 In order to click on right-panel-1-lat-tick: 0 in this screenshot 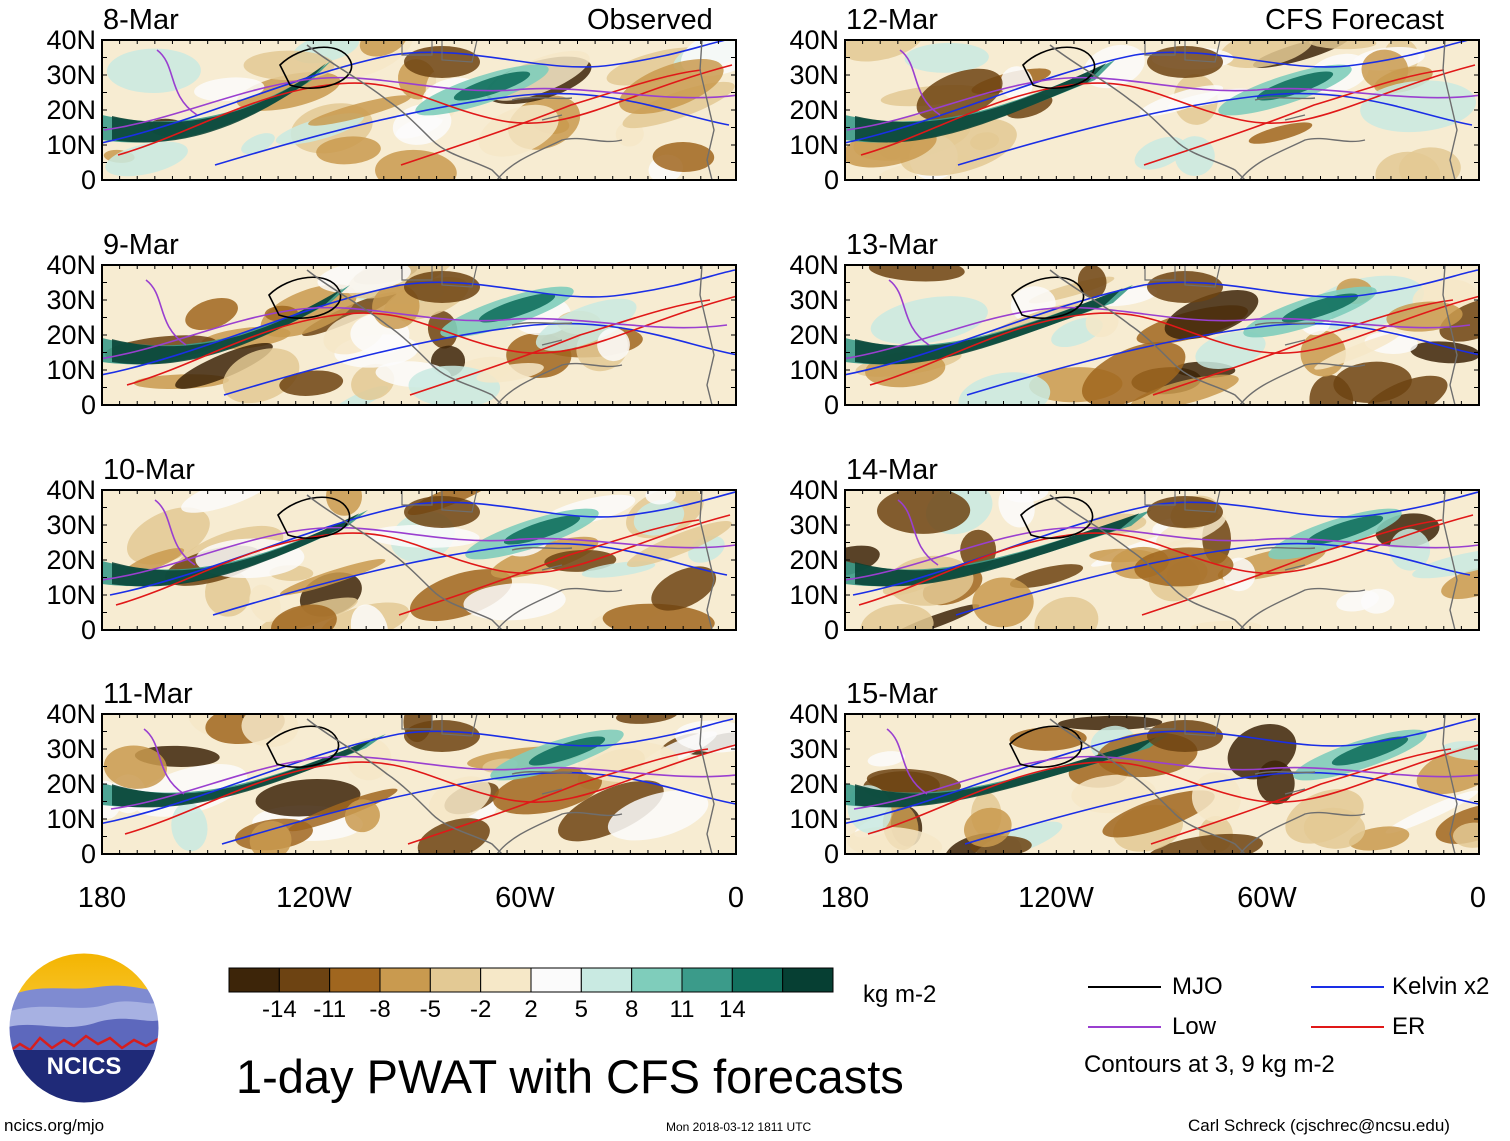, I will do `click(831, 405)`.